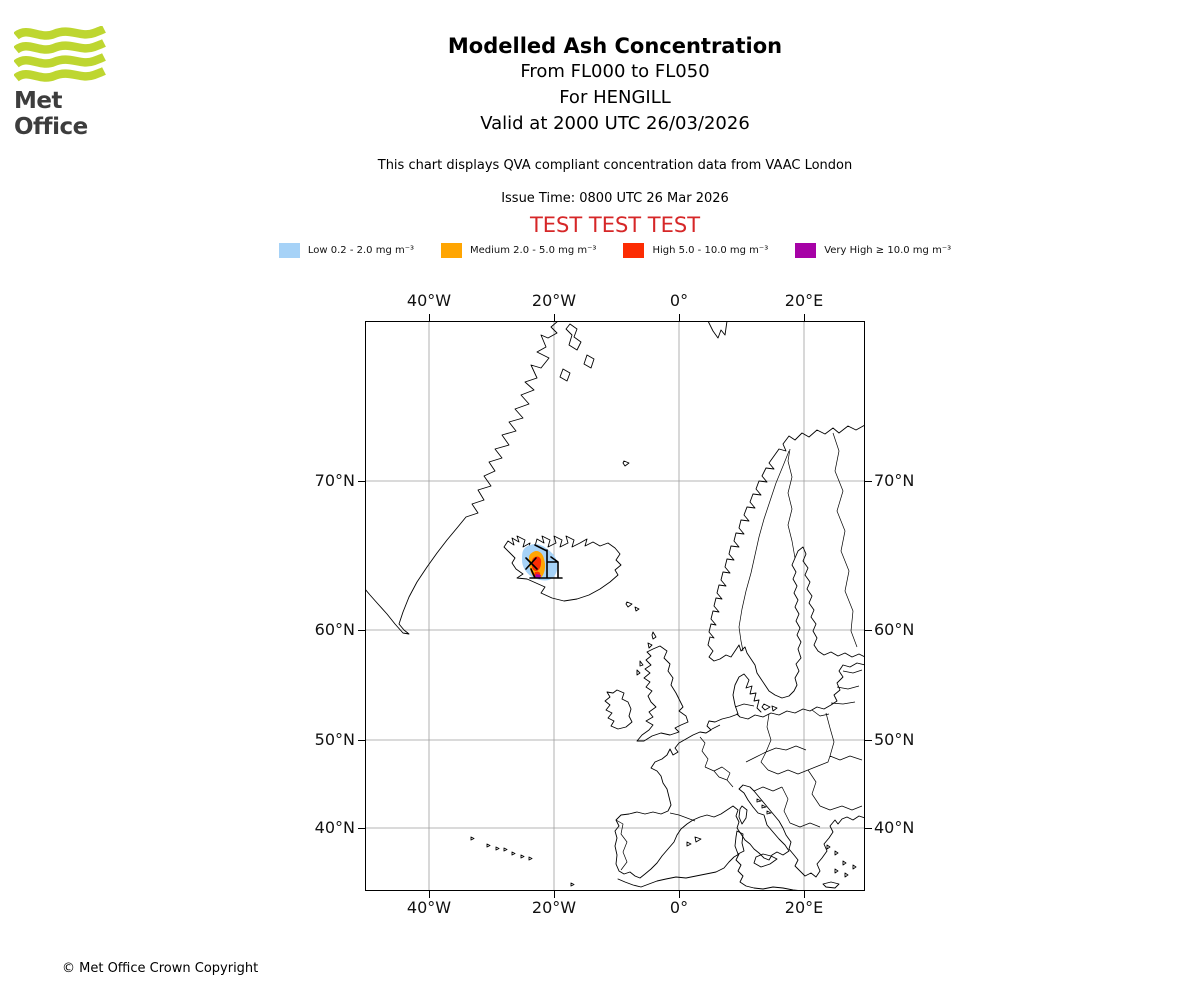 This screenshot has height=1000, width=1200. I want to click on tick-right-60n, so click(868, 630).